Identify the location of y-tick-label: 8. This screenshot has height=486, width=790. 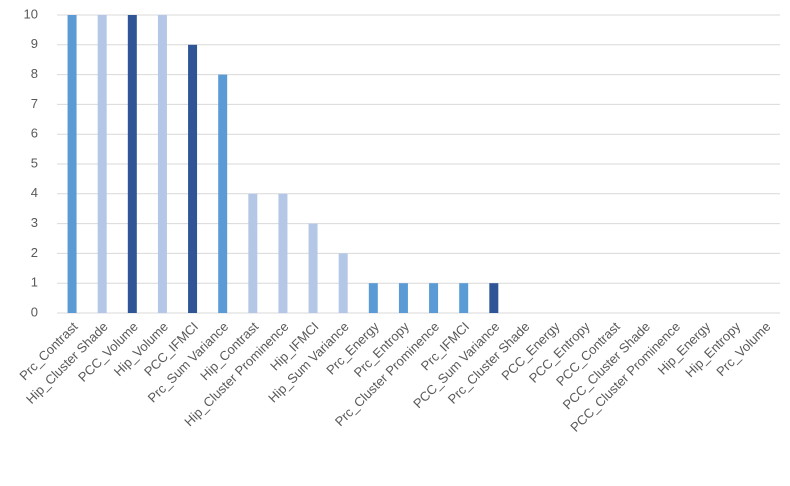
(34, 73).